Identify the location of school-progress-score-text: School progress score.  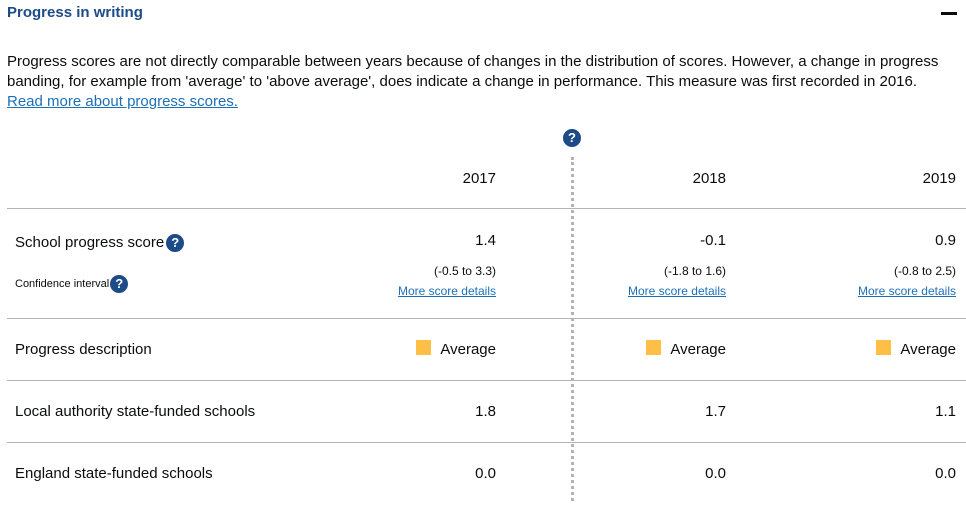
(90, 242).